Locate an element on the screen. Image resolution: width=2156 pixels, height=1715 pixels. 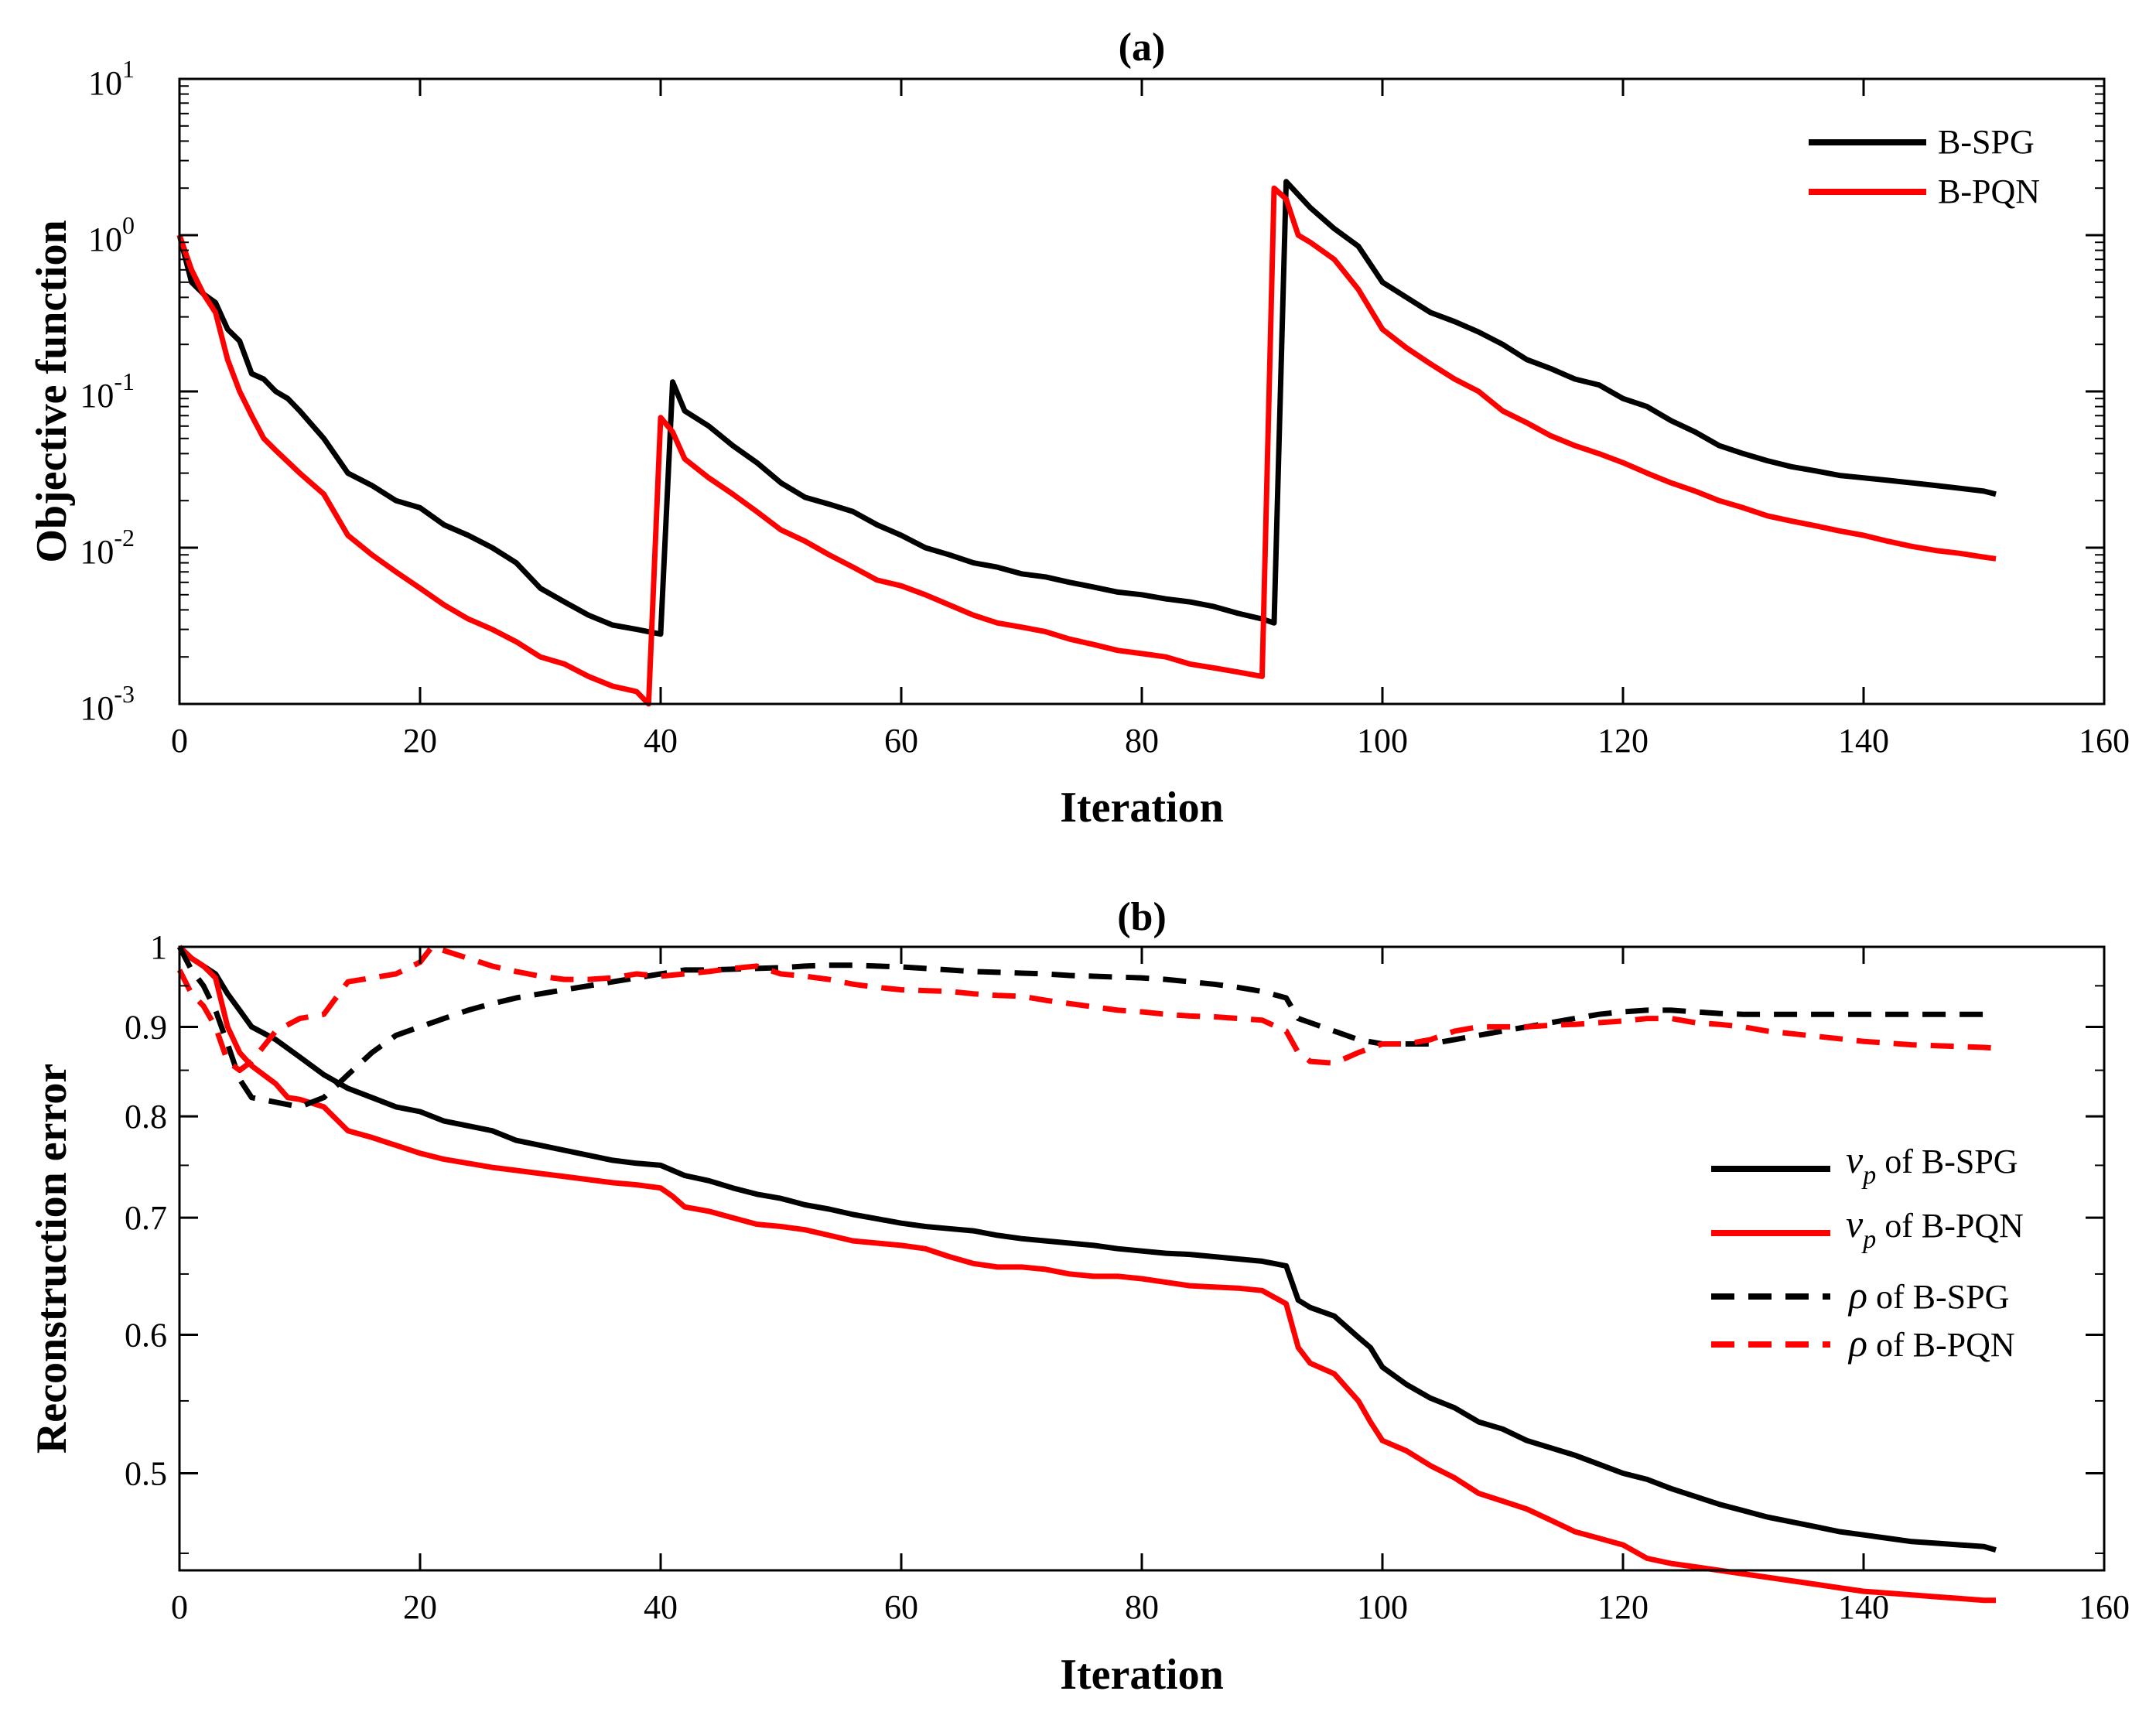
y-tick-label: 0.5 is located at coordinates (146, 1473).